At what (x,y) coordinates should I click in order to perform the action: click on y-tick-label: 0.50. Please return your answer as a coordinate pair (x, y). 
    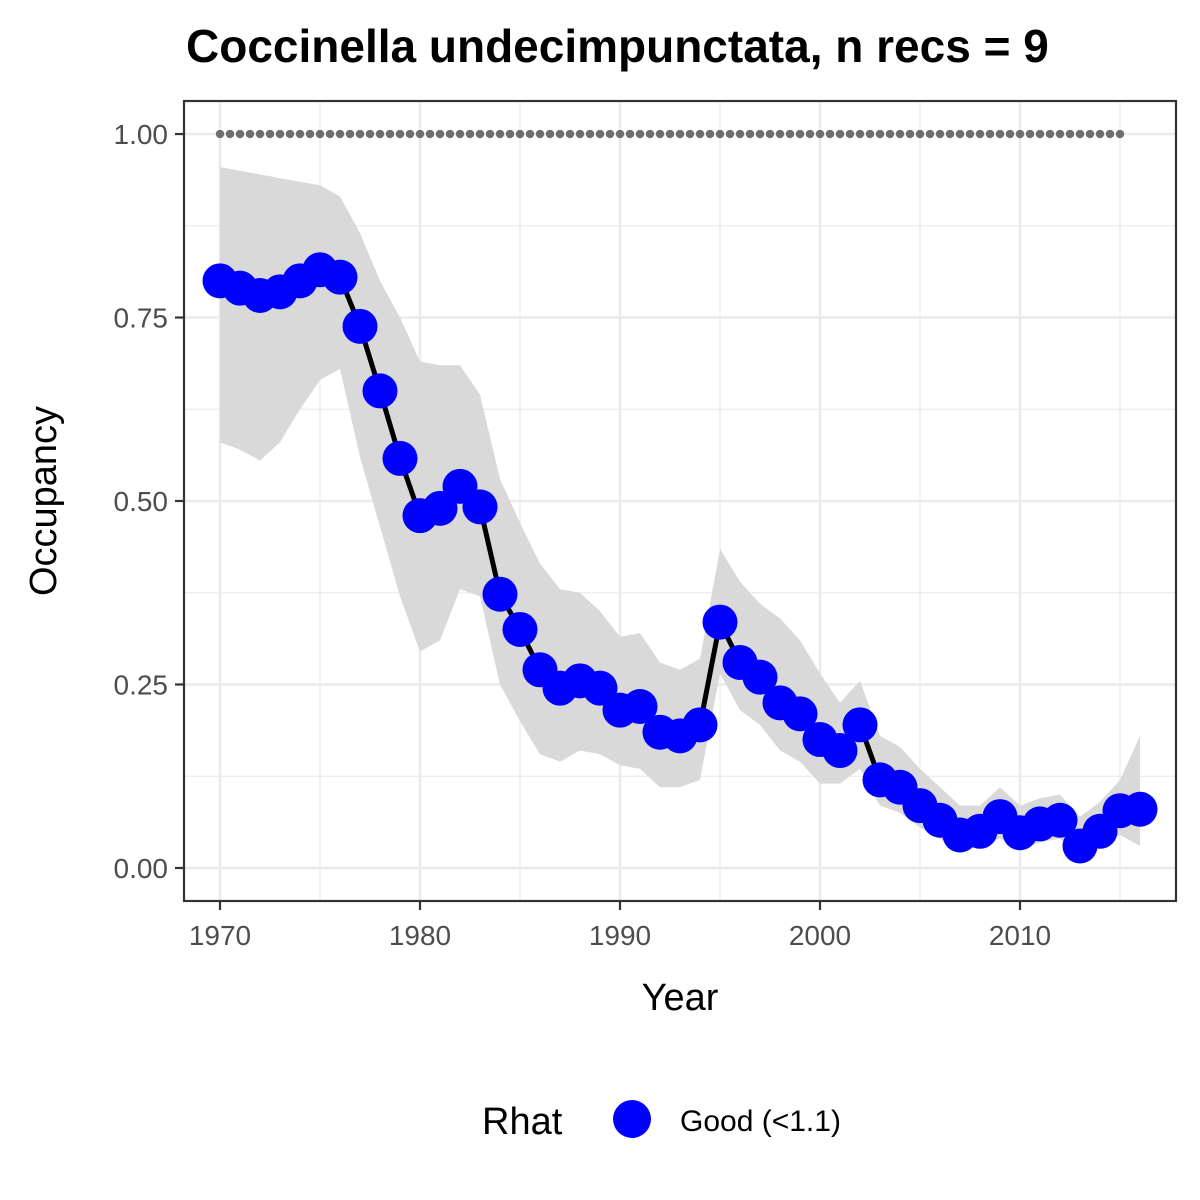
    Looking at the image, I should click on (141, 501).